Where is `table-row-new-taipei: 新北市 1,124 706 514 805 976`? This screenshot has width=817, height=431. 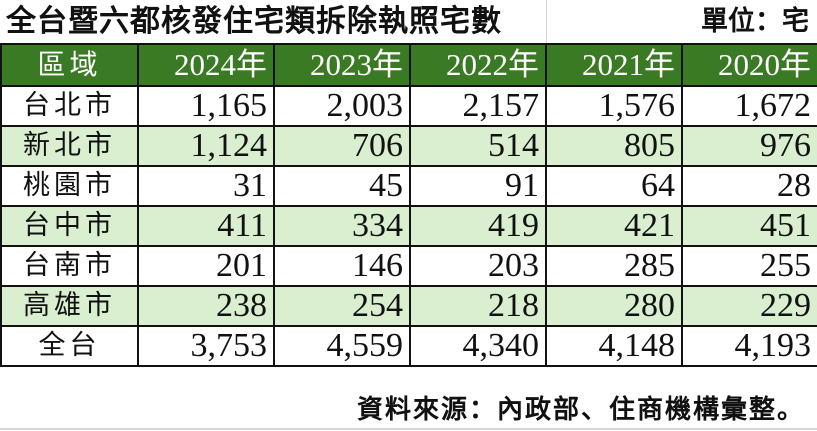
table-row-new-taipei: 新北市 1,124 706 514 805 976 is located at coordinates (408, 146).